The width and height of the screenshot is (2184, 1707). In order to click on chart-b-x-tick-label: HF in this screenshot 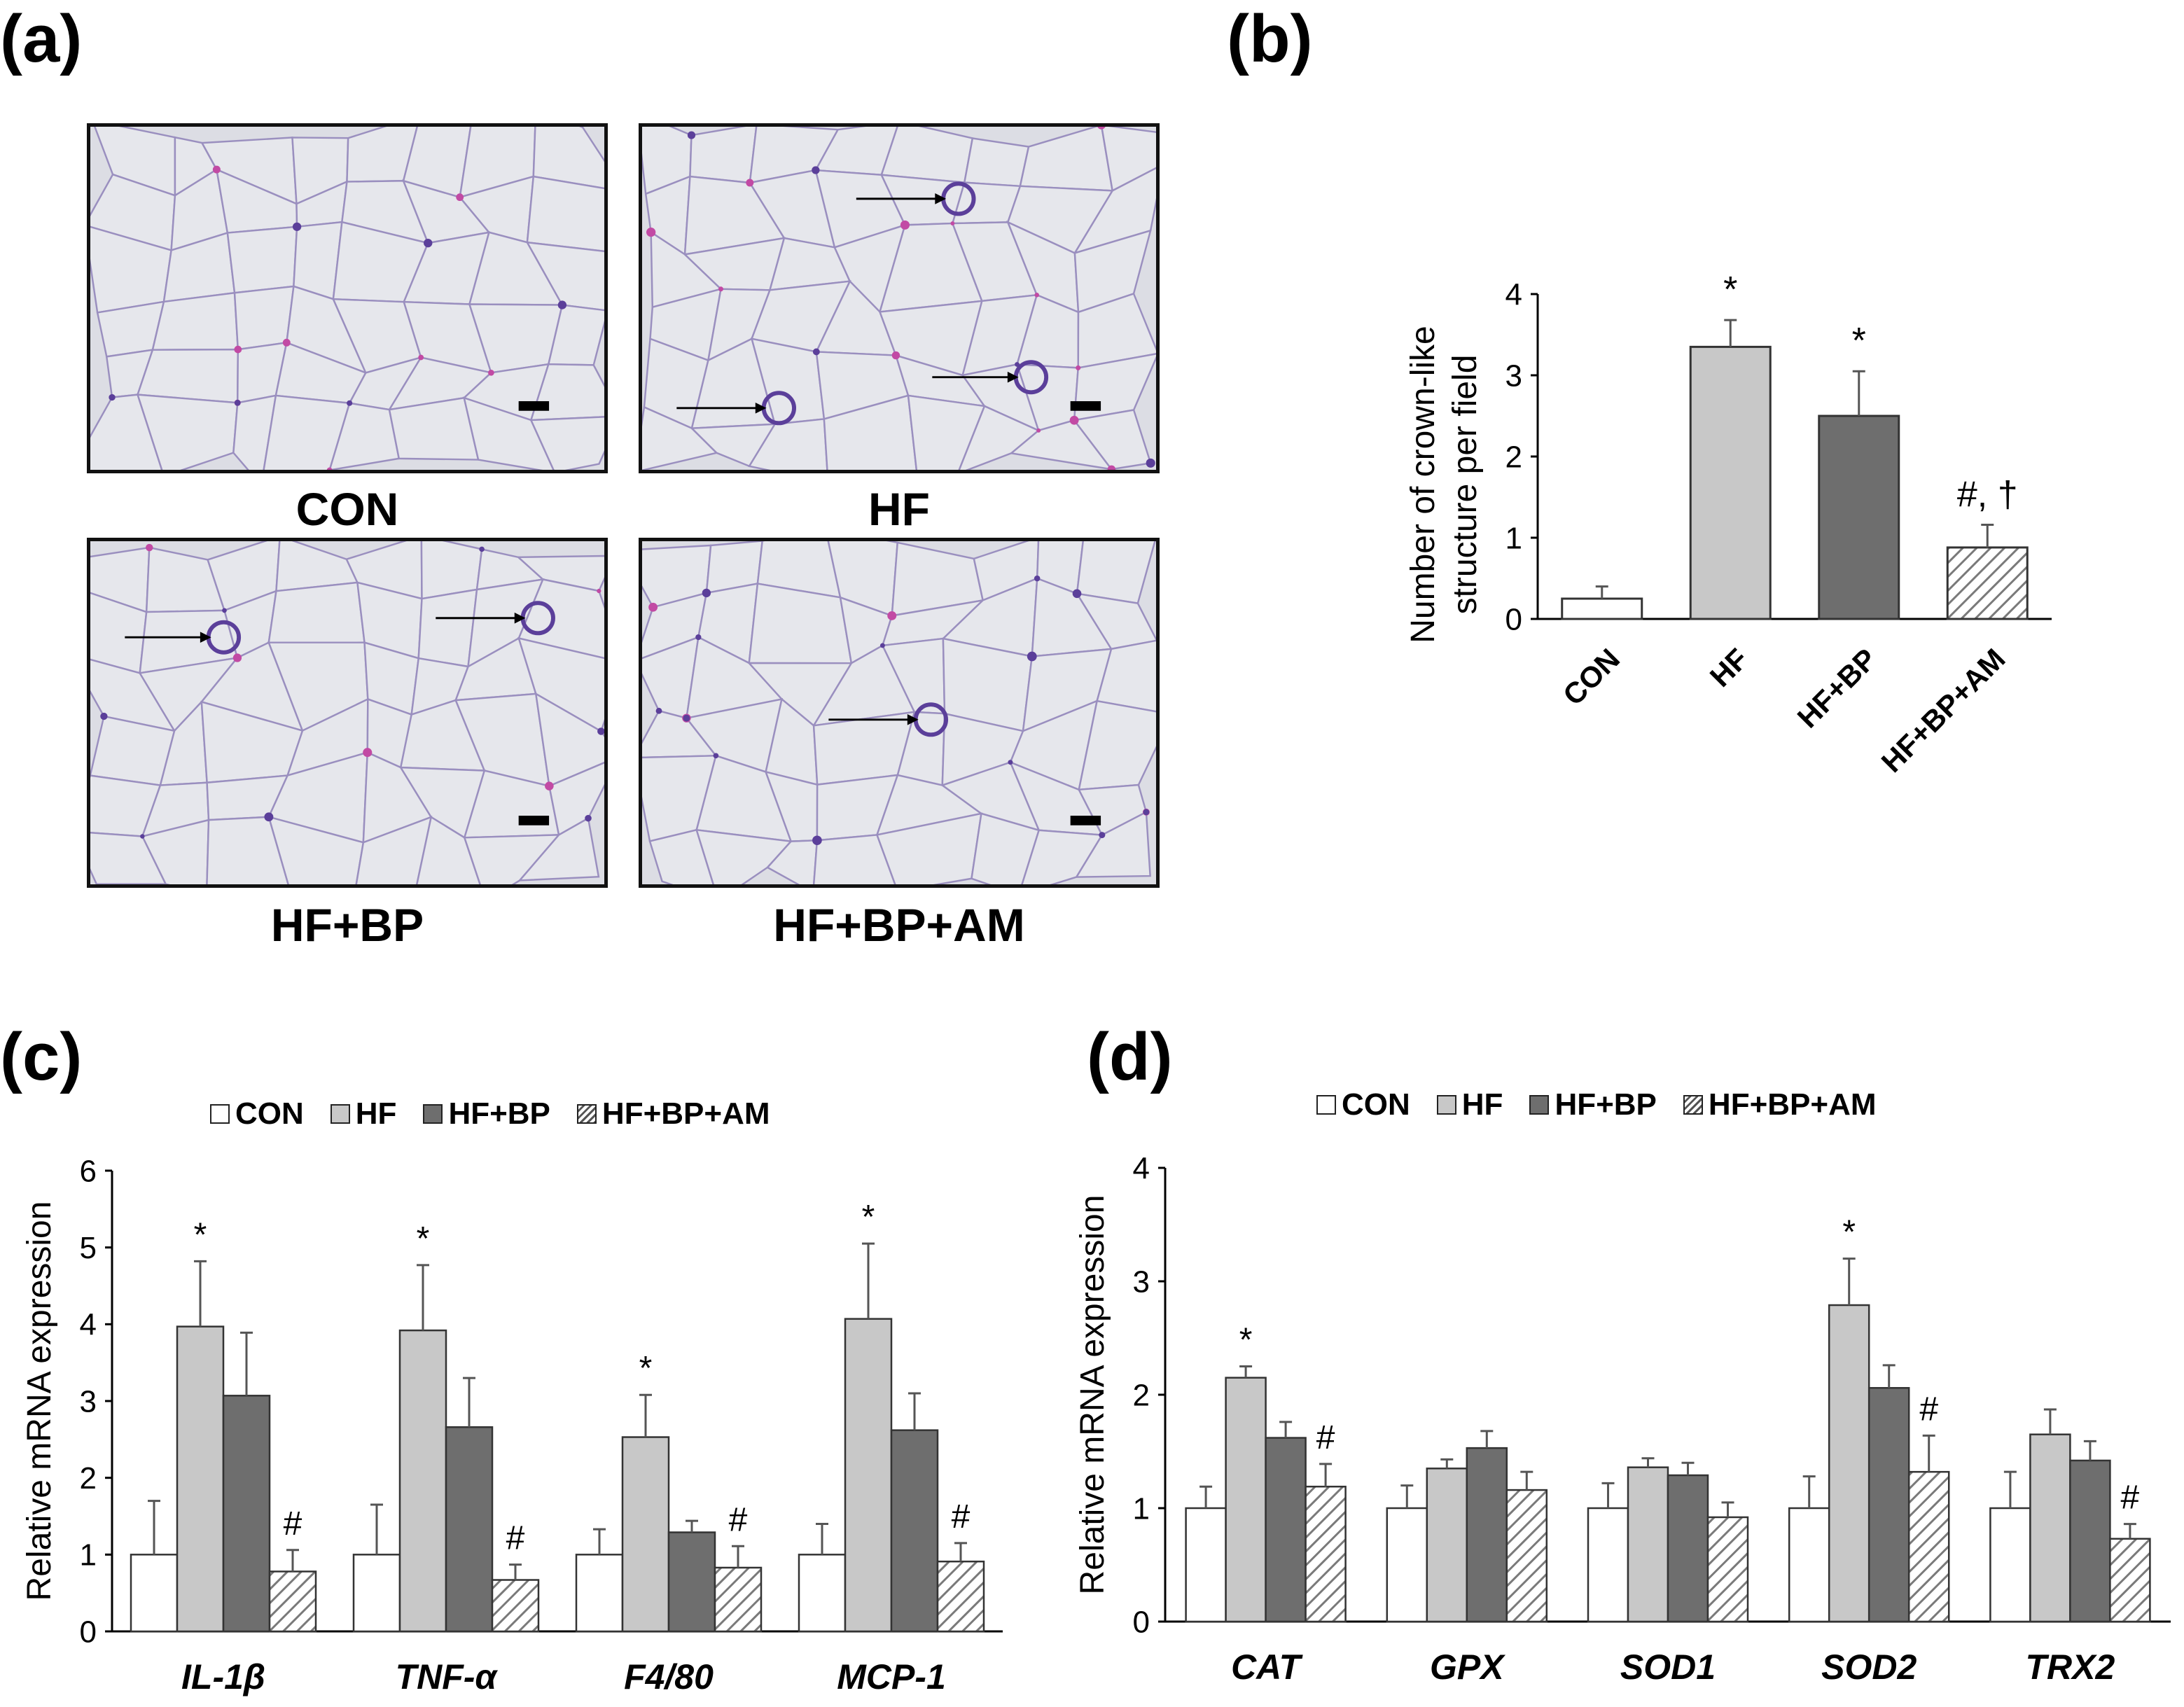, I will do `click(1730, 667)`.